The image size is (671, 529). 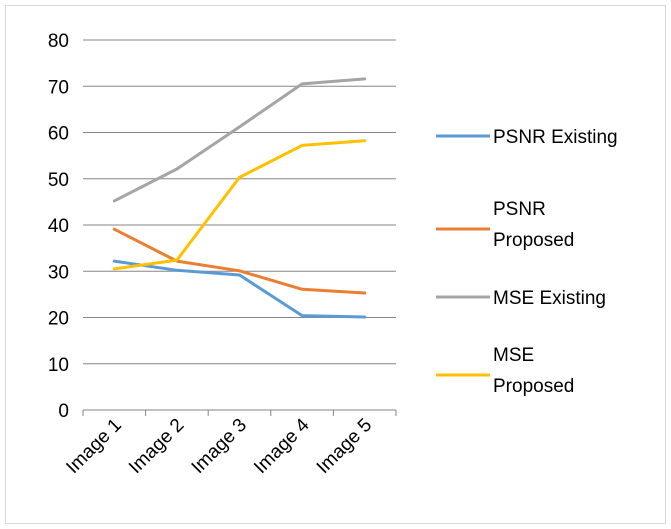 I want to click on x-tick-label: Image 2, so click(x=156, y=446).